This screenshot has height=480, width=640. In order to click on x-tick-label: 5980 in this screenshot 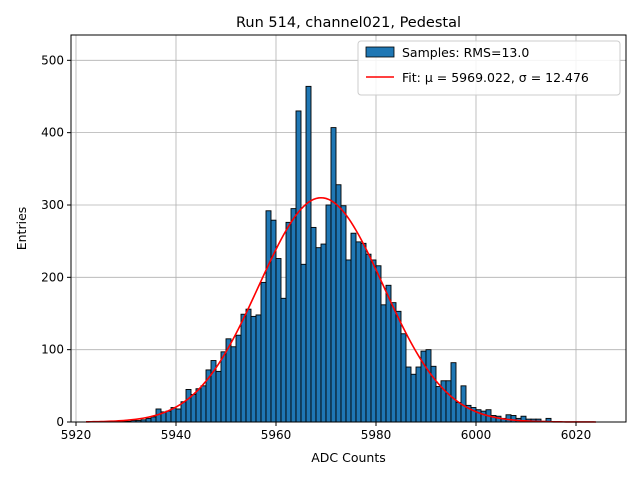, I will do `click(376, 435)`.